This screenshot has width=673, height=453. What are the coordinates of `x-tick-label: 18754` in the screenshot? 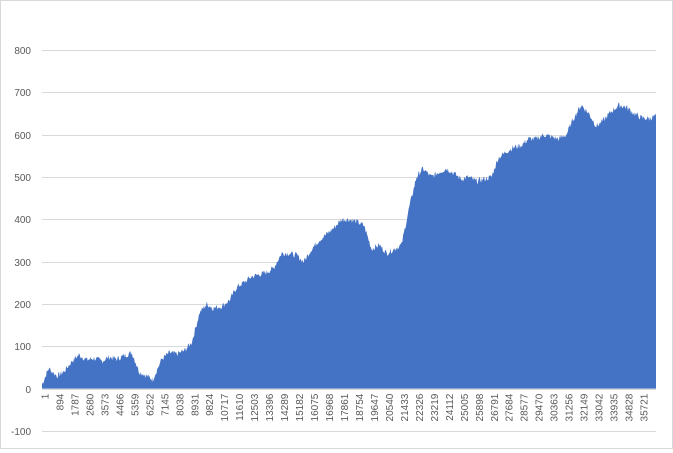 It's located at (360, 407).